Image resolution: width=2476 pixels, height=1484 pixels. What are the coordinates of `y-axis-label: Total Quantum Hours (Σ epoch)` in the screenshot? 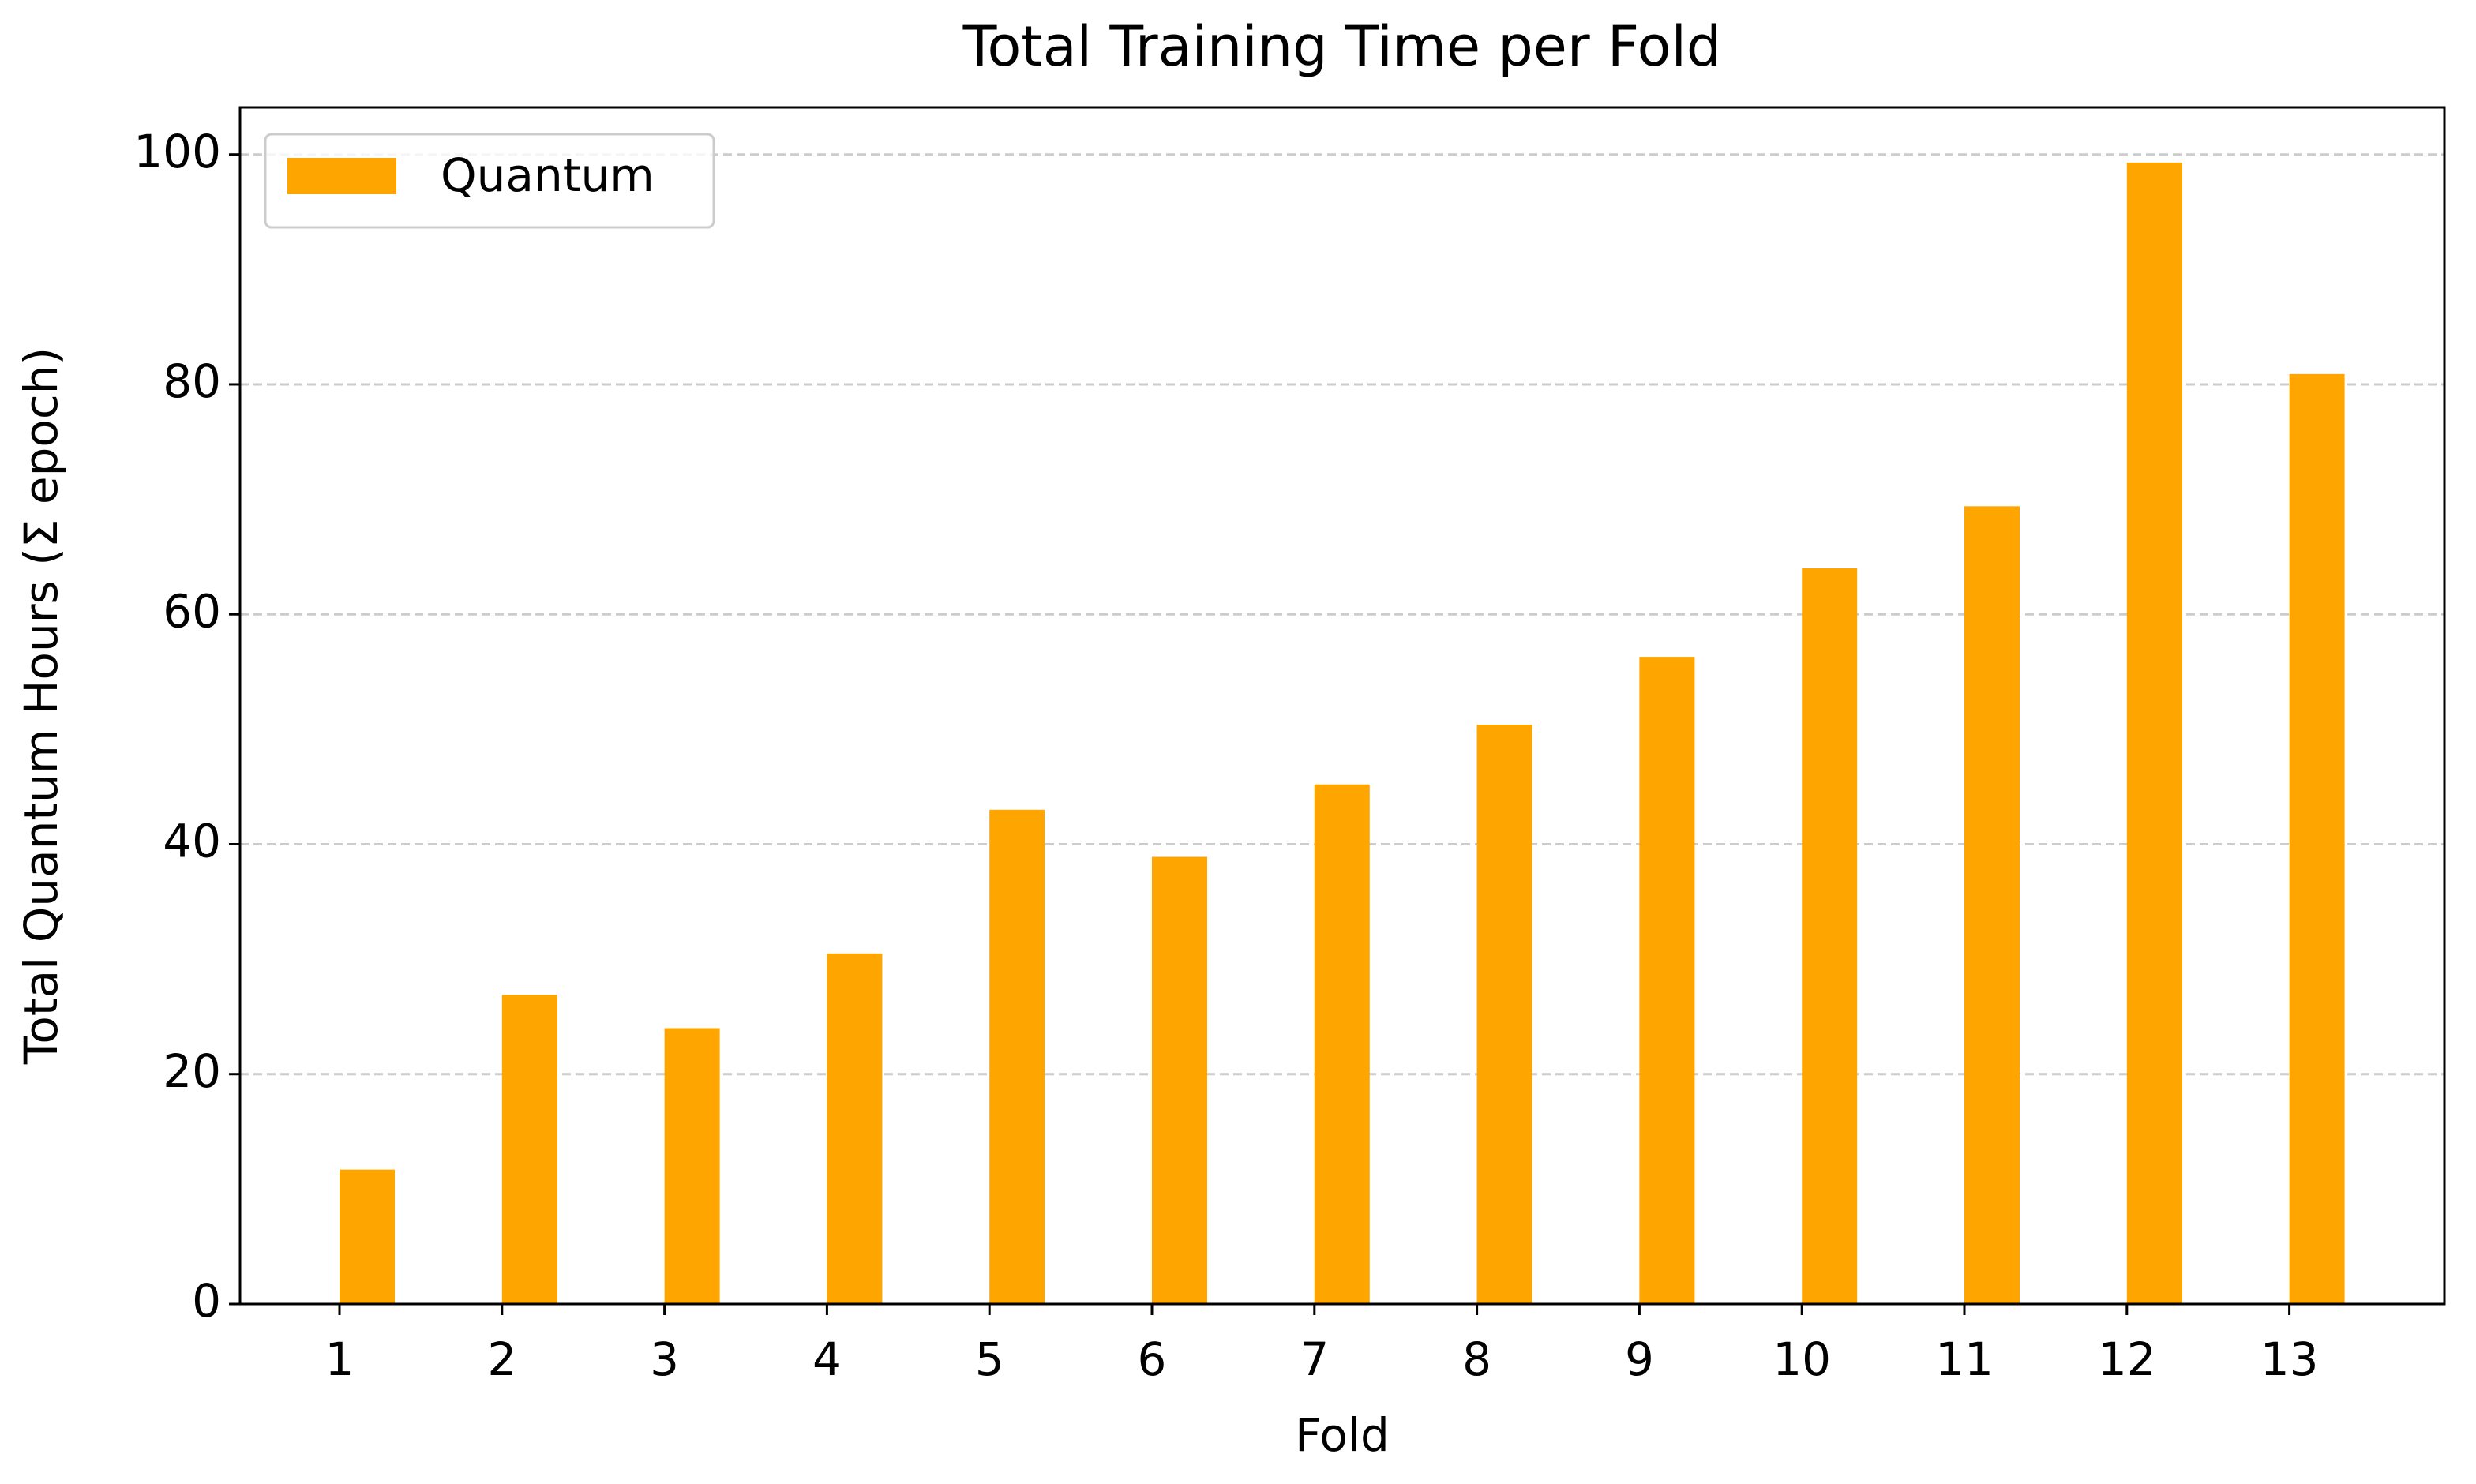 It's located at (41, 706).